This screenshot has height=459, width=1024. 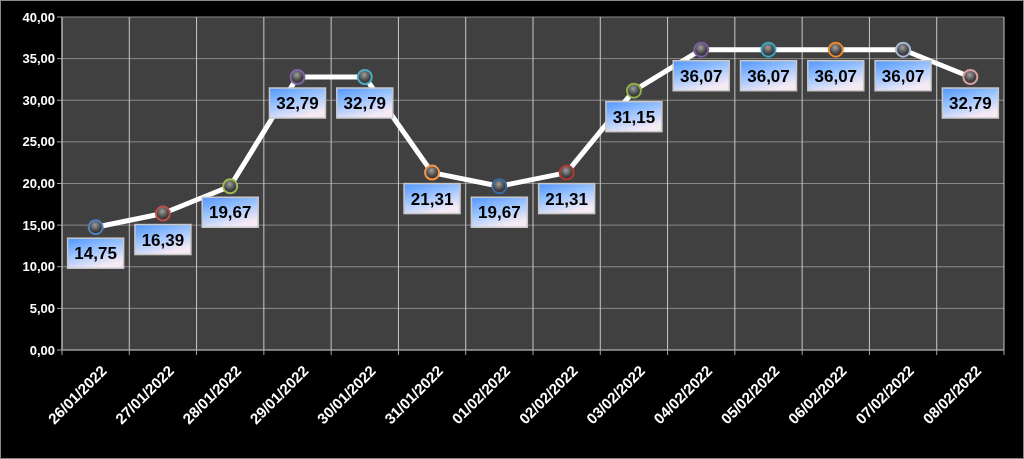 I want to click on y-tick-label: 30,00, so click(x=38, y=100).